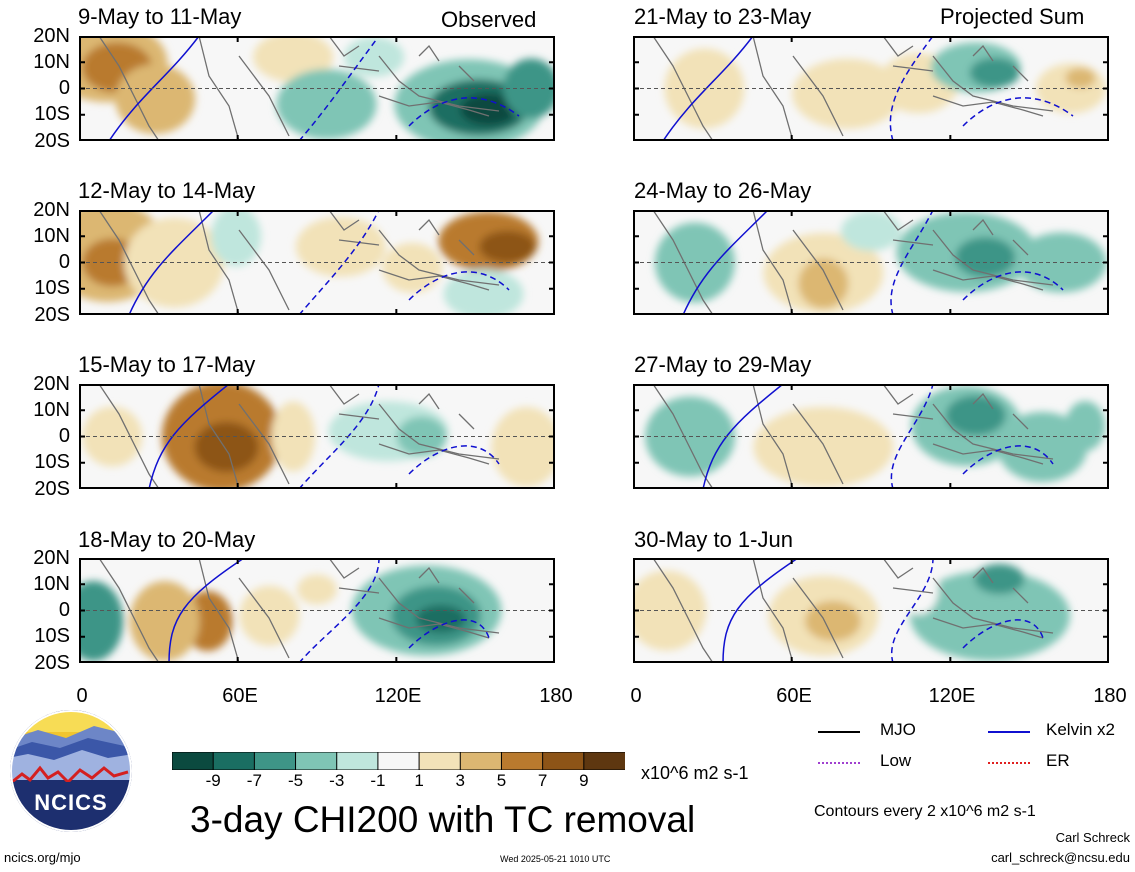 The height and width of the screenshot is (872, 1135). Describe the element at coordinates (695, 773) in the screenshot. I see `colorbar-units: x10^6 m2 s-1` at that location.